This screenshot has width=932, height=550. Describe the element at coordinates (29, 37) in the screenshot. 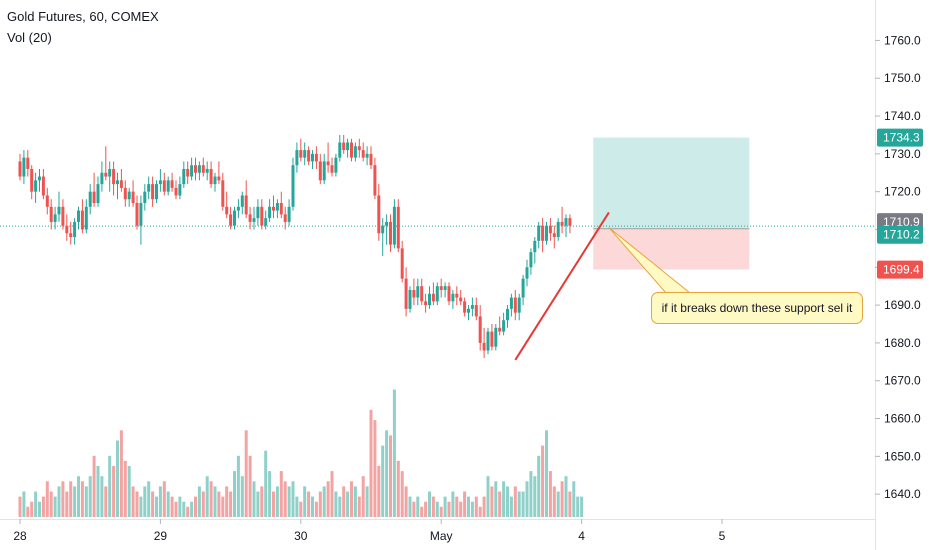

I see `volume-indicator-label: Vol (20)` at that location.